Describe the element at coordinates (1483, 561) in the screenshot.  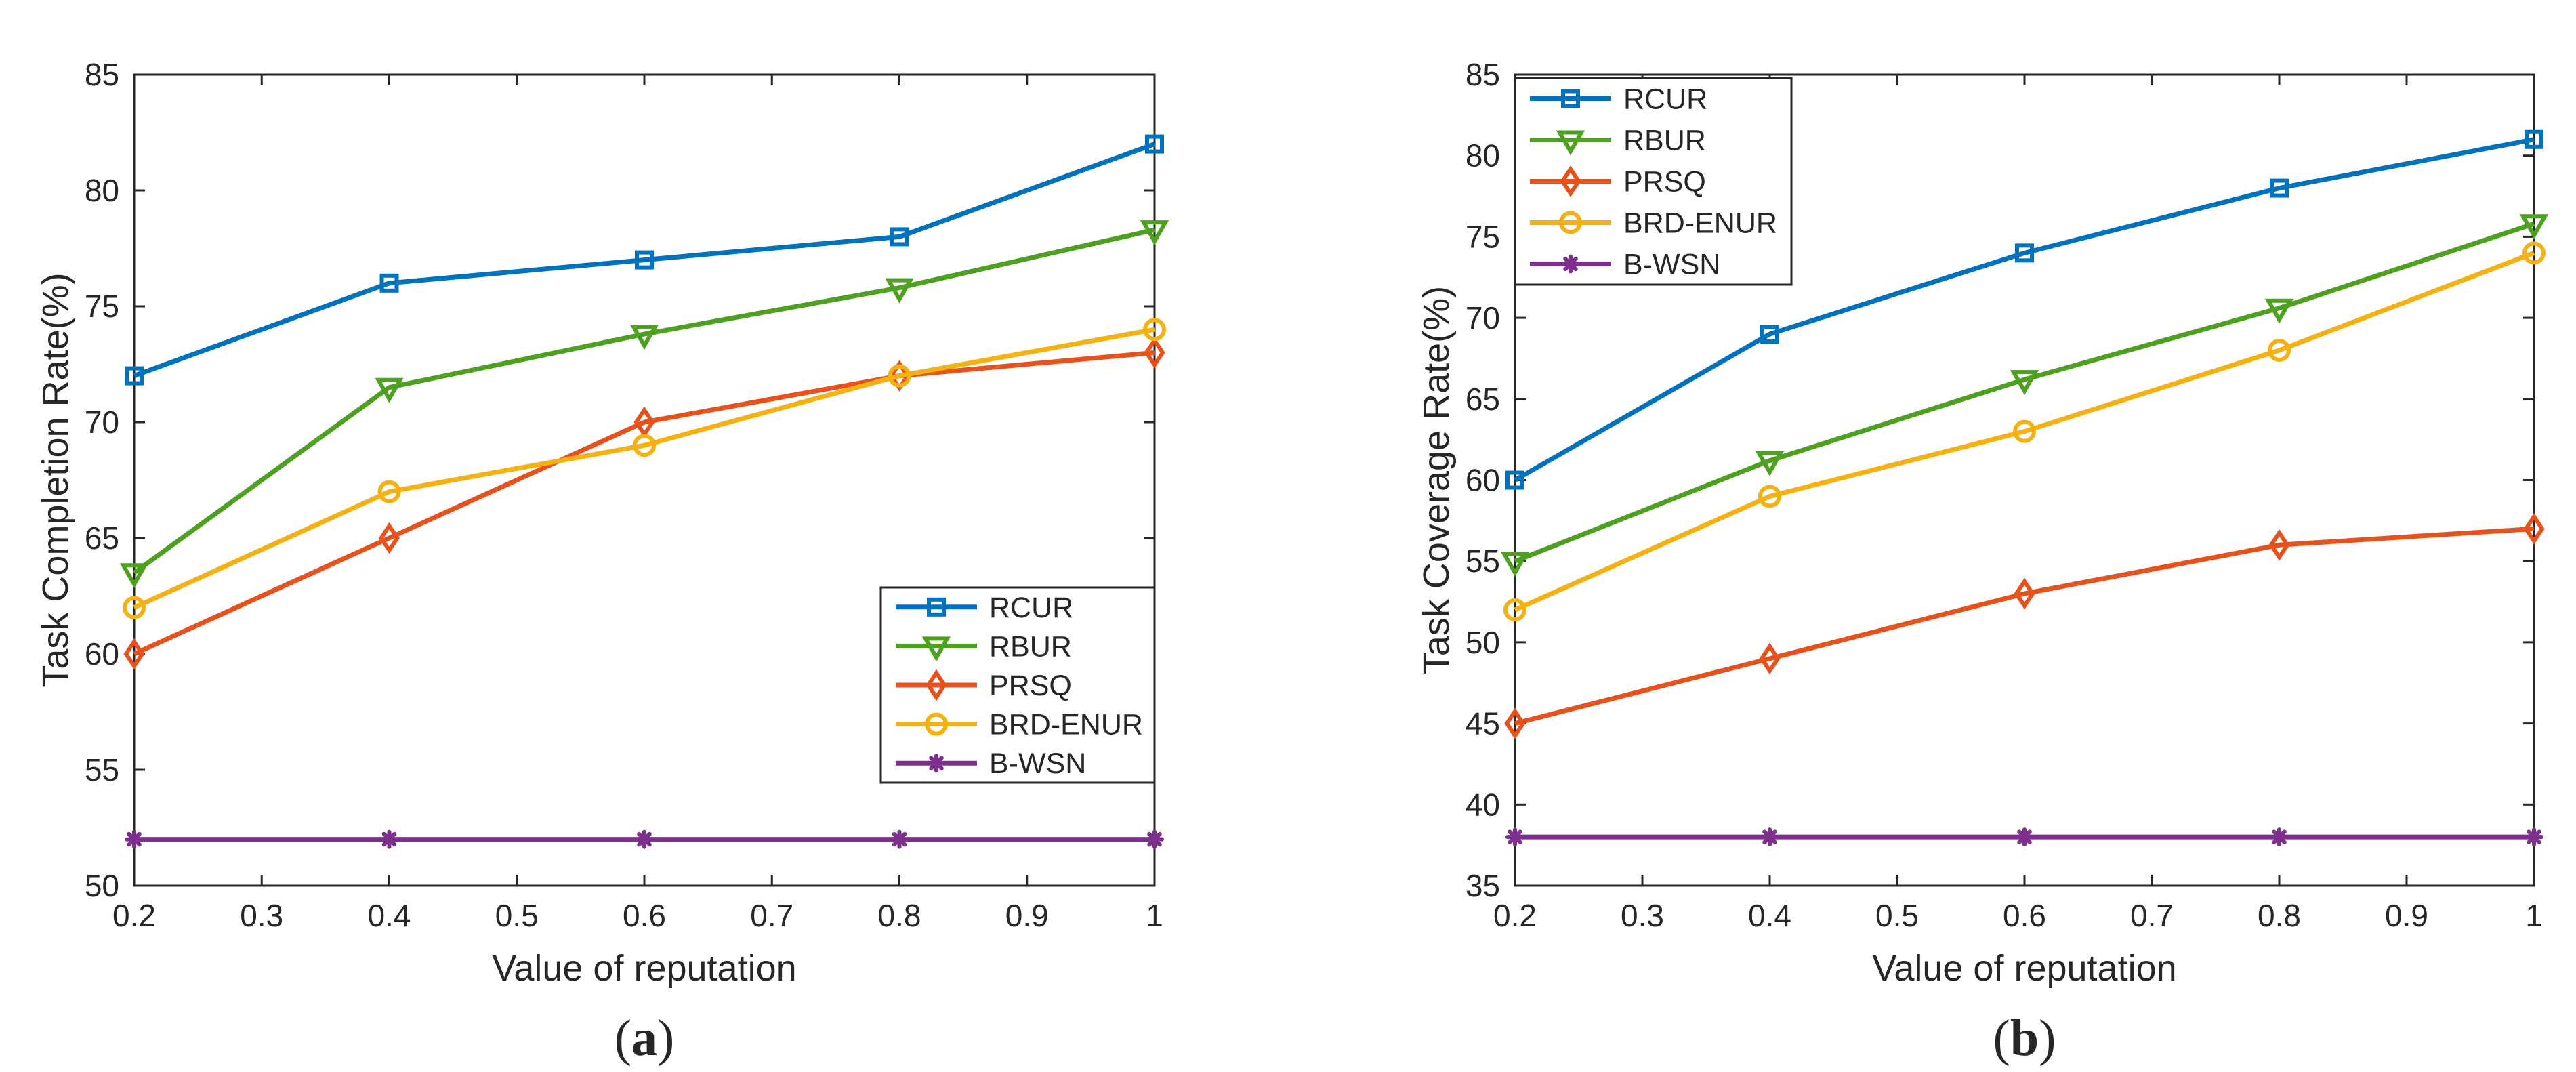
I see `y-tick-label: 55` at that location.